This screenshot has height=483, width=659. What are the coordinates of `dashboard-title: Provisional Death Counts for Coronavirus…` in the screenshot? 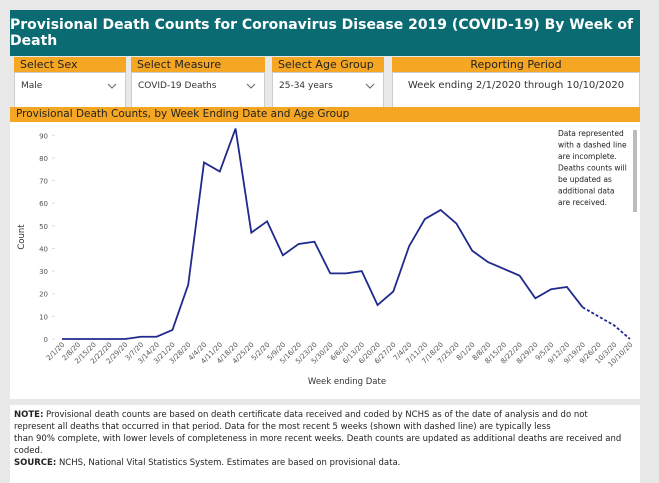 It's located at (325, 33).